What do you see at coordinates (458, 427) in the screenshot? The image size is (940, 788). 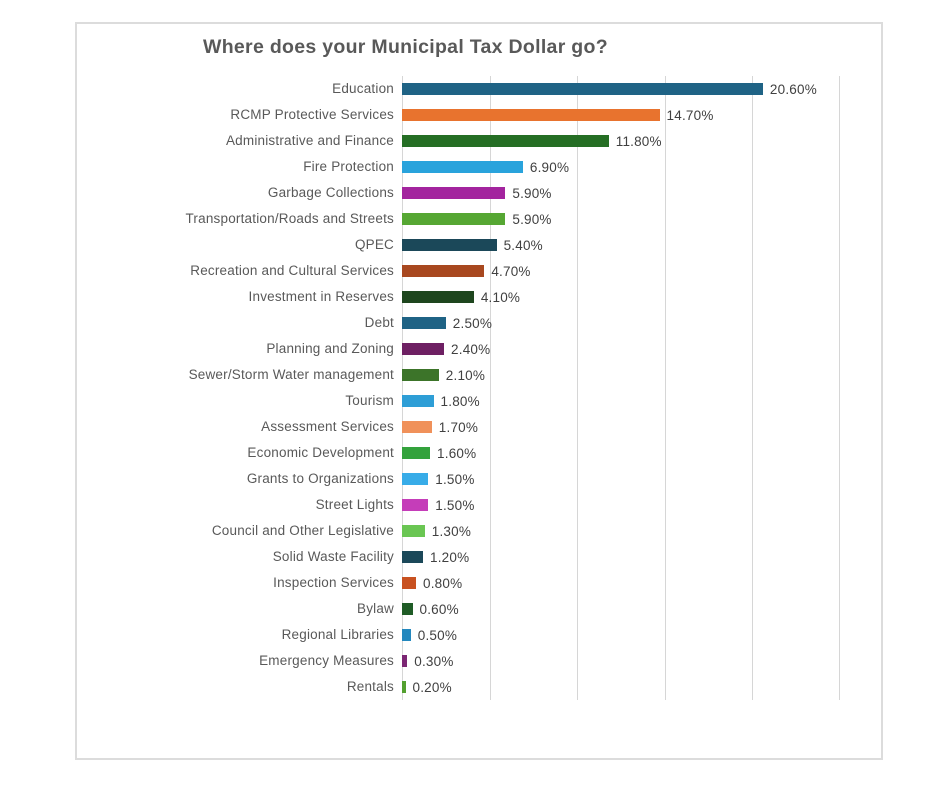 I see `bar-value-label: 1.70%` at bounding box center [458, 427].